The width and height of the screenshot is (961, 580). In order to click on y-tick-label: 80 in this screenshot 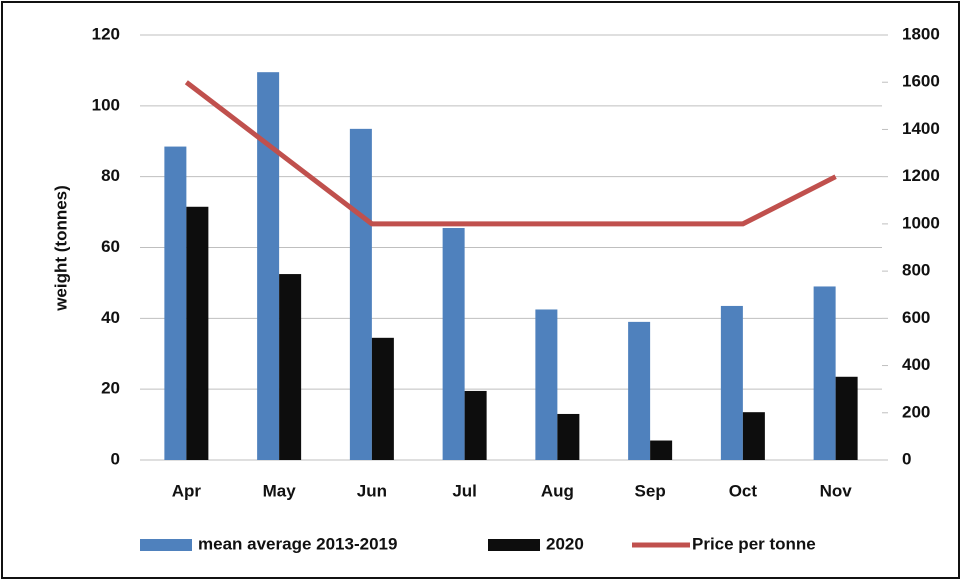, I will do `click(110, 175)`.